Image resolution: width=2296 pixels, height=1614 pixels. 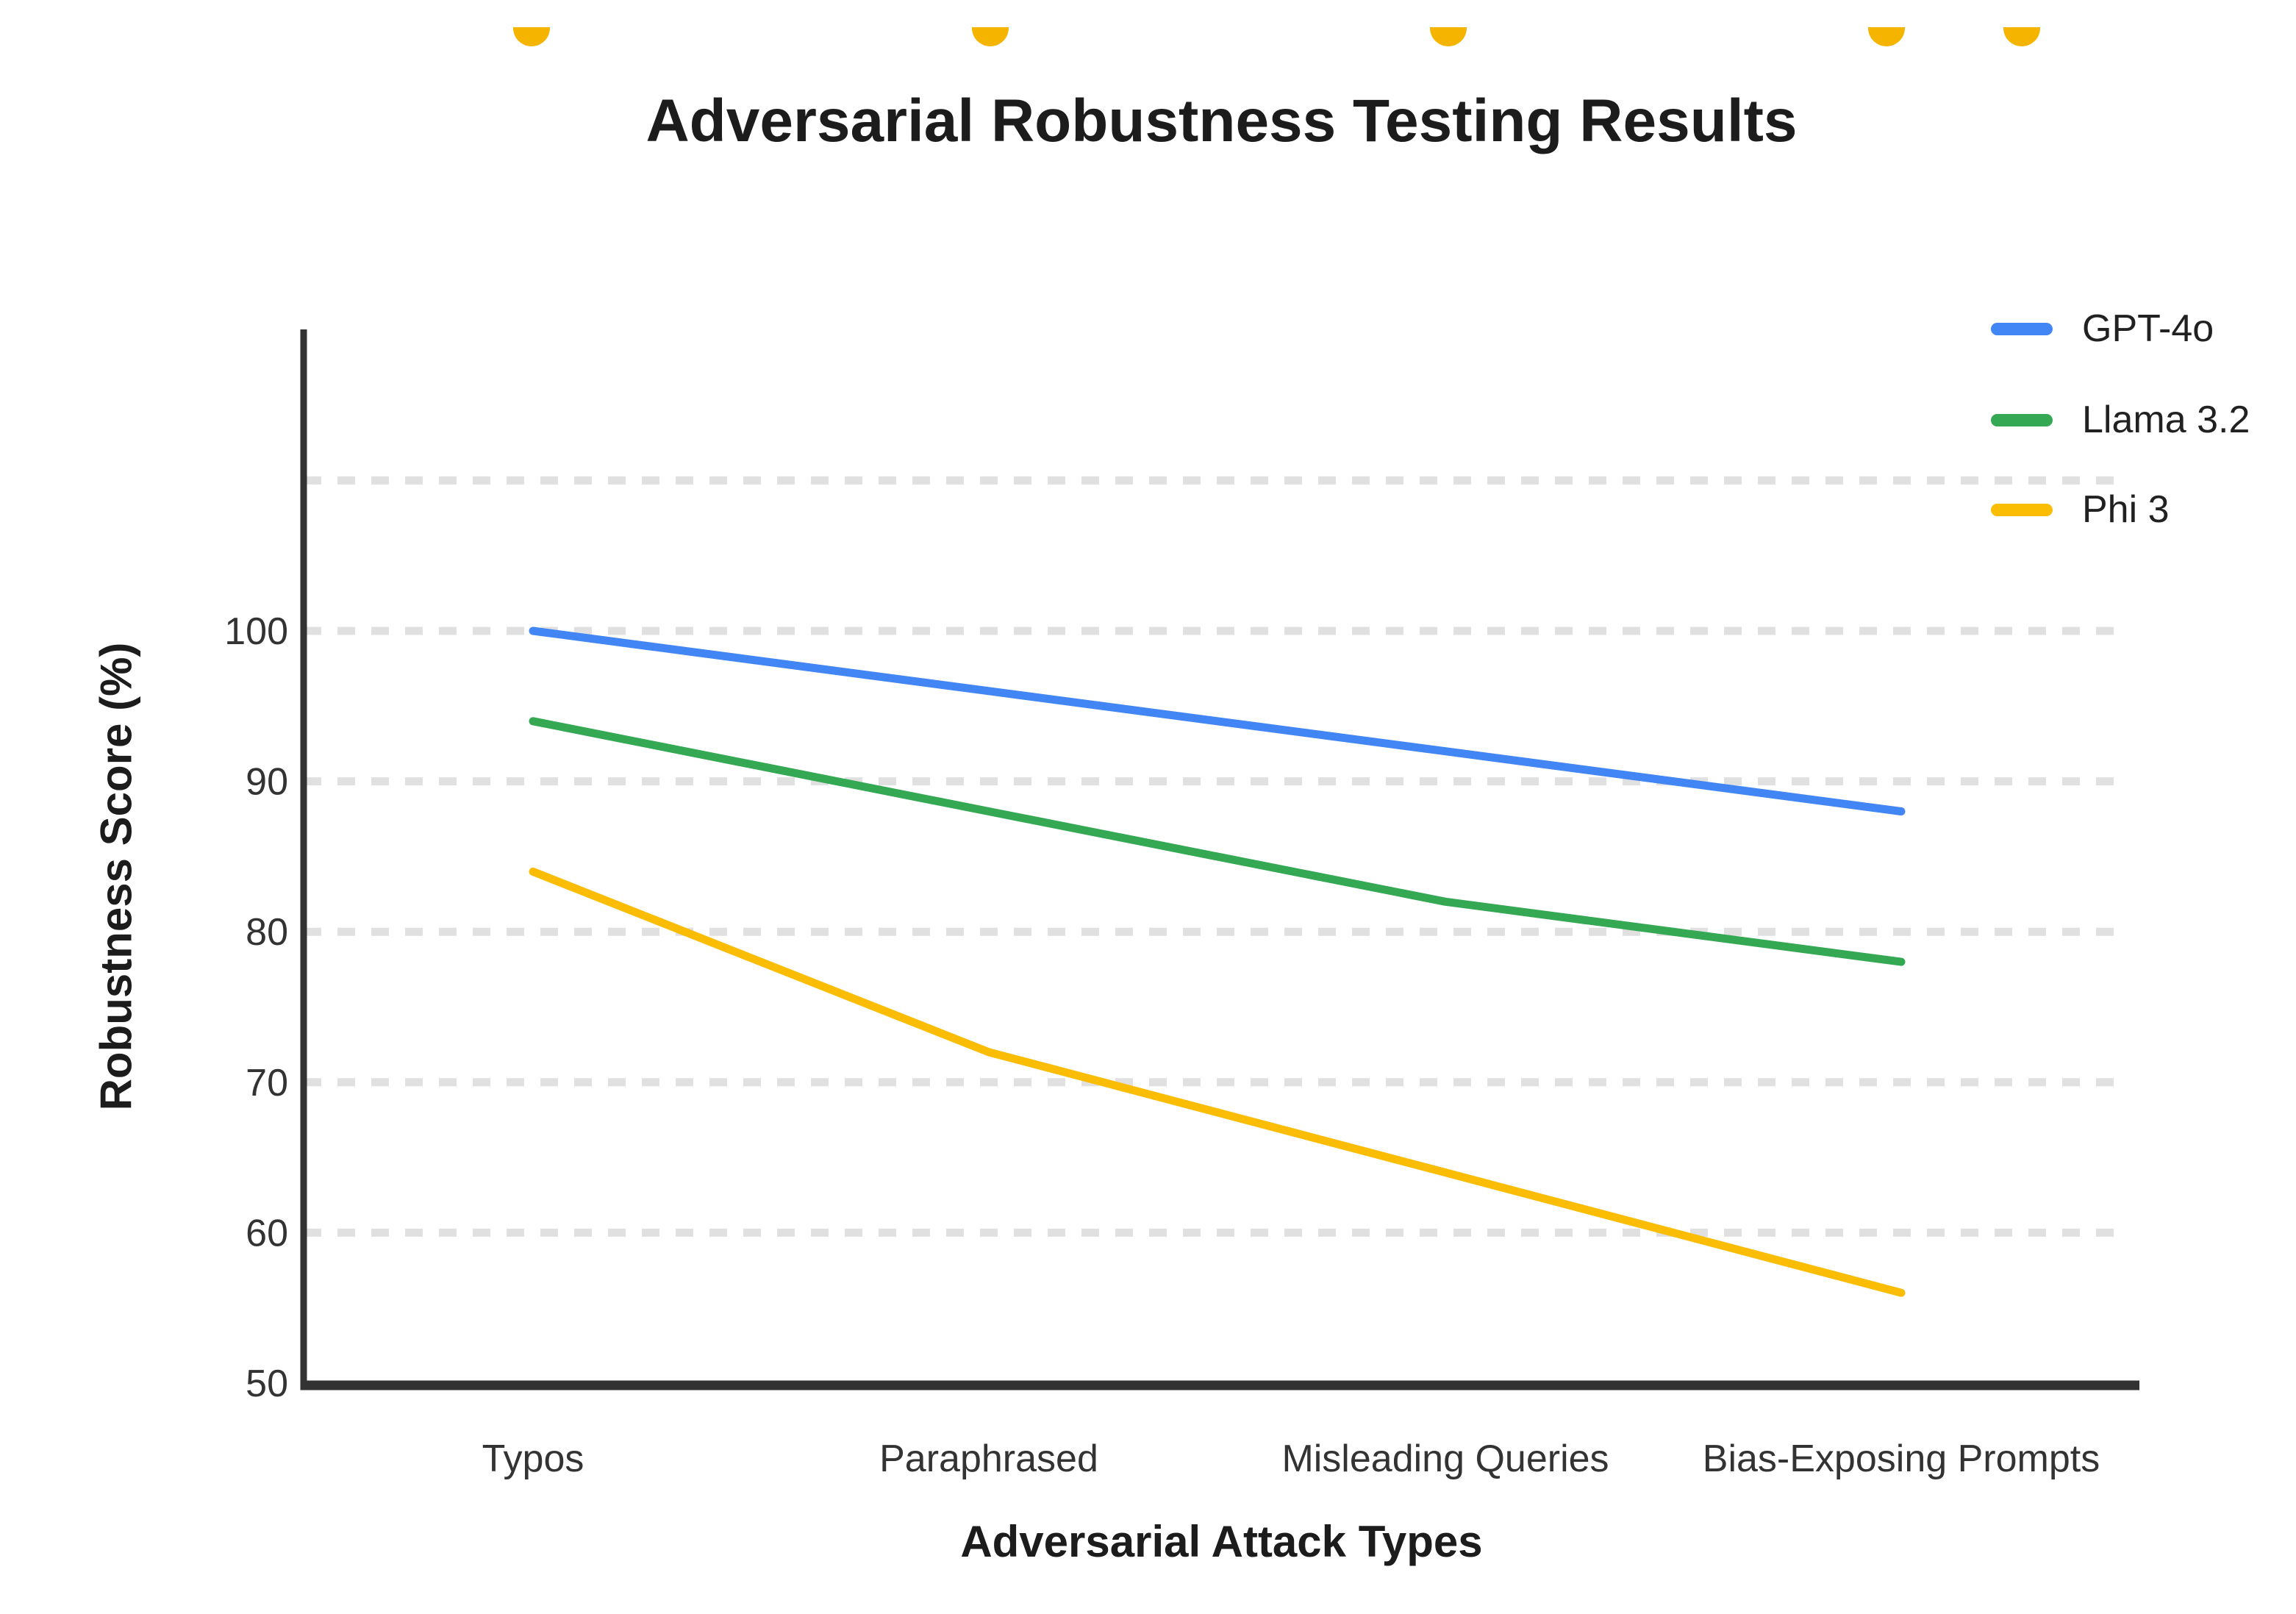 I want to click on legend-label: Llama 3.2, so click(x=2166, y=420).